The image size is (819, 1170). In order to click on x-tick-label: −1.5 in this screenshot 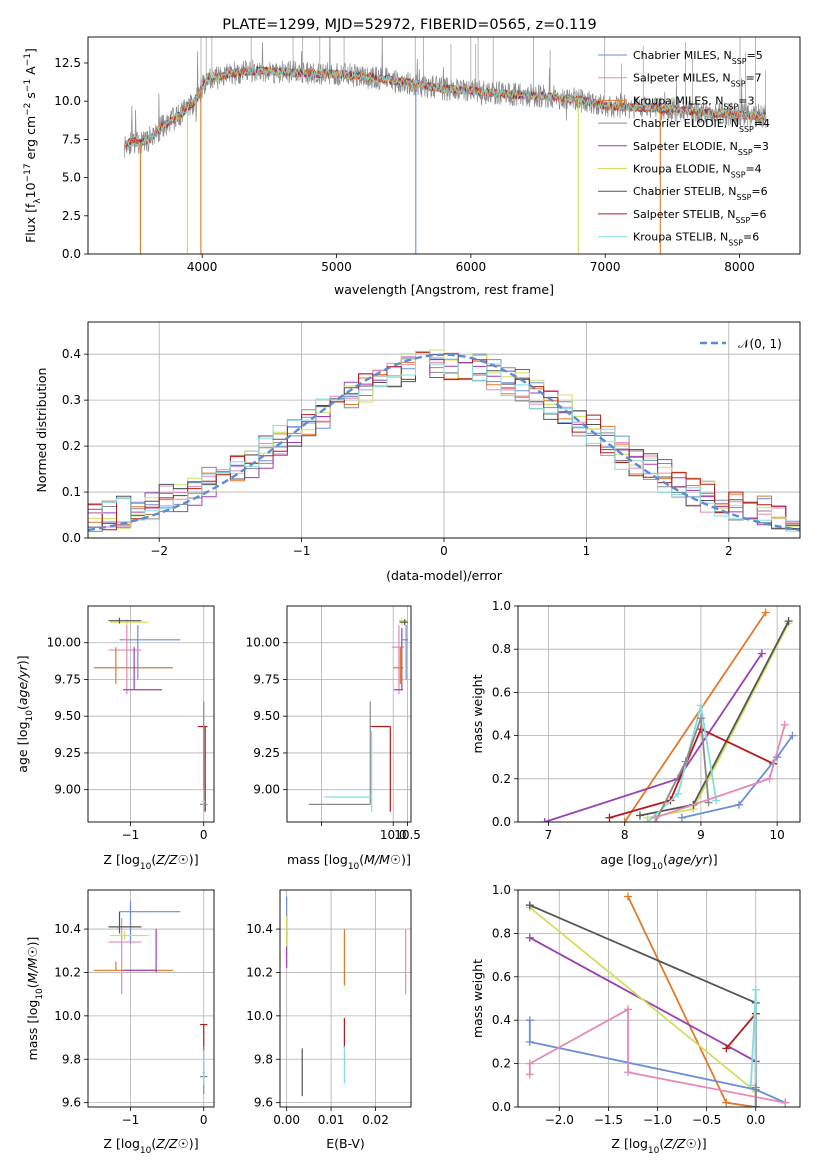, I will do `click(608, 1120)`.